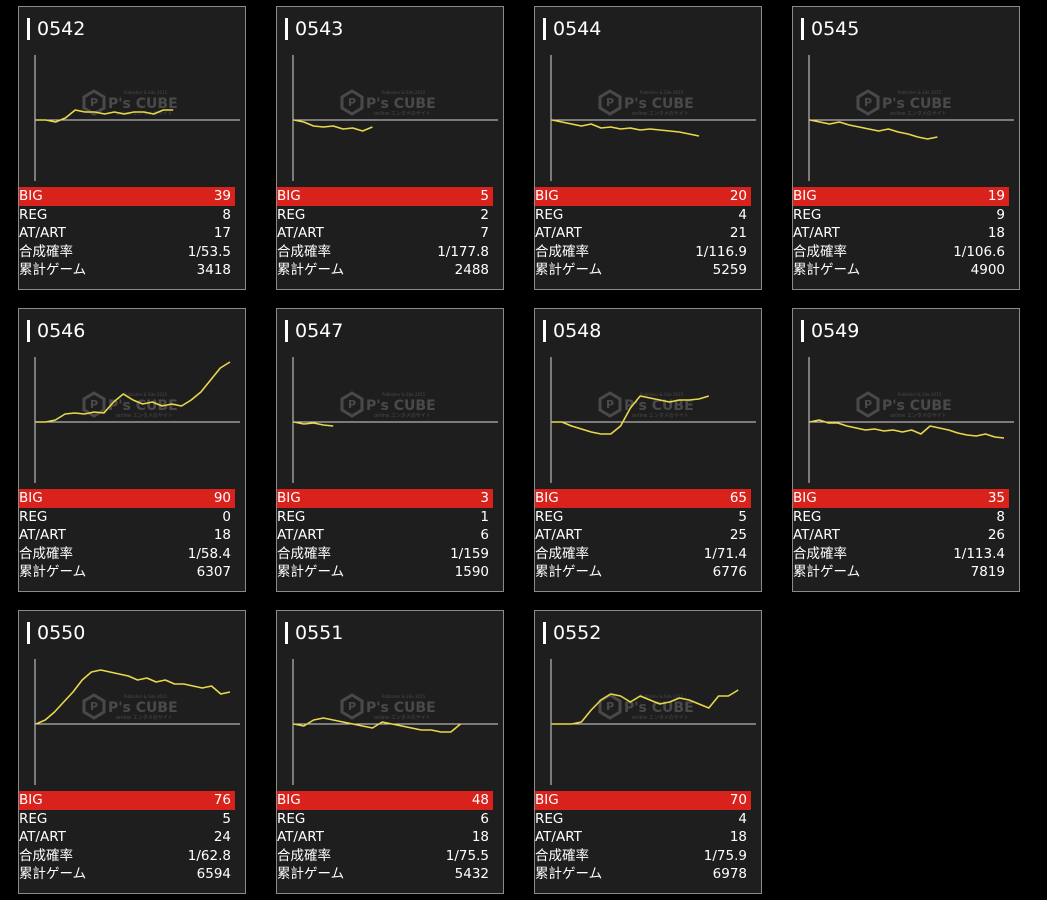 The height and width of the screenshot is (900, 1047). What do you see at coordinates (127, 196) in the screenshot?
I see `big-row: BIG 39` at bounding box center [127, 196].